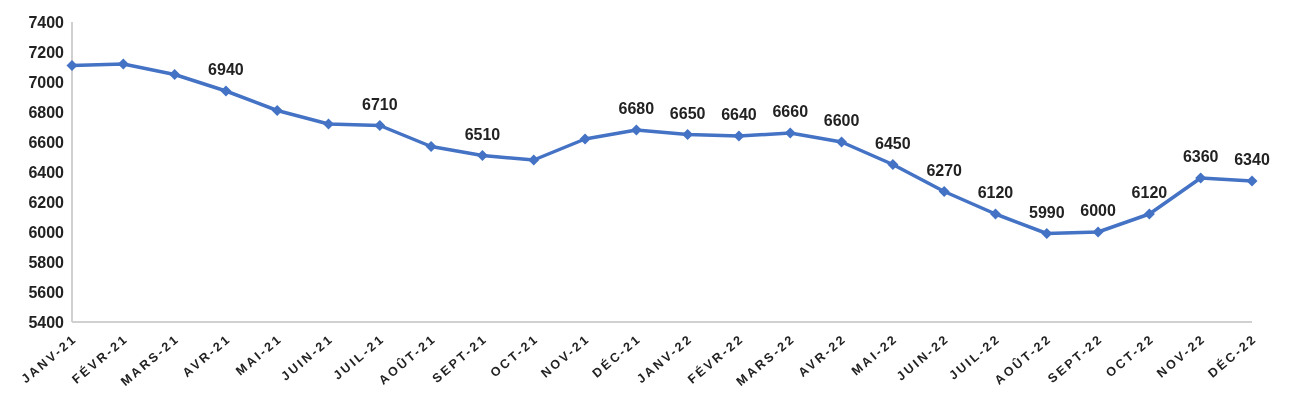 Image resolution: width=1290 pixels, height=403 pixels. Describe the element at coordinates (46, 112) in the screenshot. I see `y-tick-label: 6800` at that location.